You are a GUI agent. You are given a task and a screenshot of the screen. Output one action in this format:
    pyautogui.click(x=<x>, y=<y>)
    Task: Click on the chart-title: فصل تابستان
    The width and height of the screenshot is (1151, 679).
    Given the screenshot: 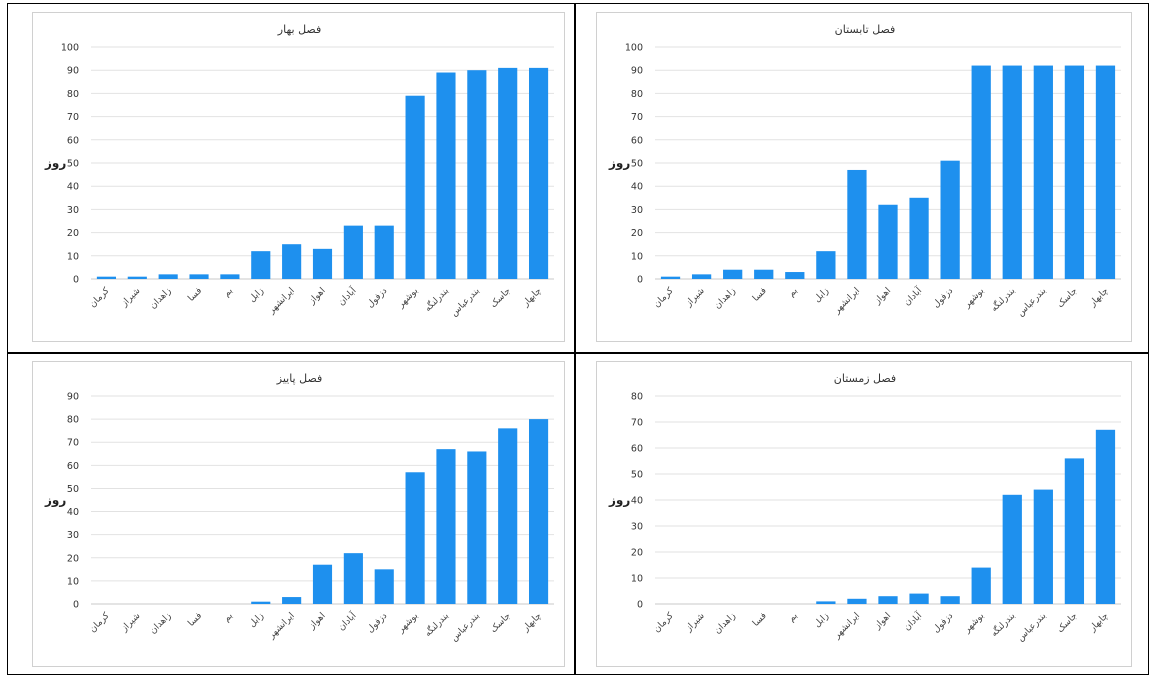 What is the action you would take?
    pyautogui.click(x=865, y=29)
    